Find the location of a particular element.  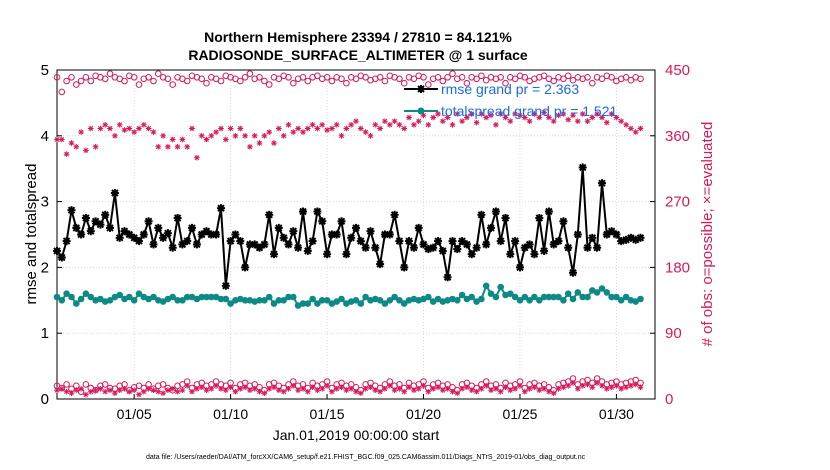

x-axis-label: Jan.01,2019 00:00:00 start is located at coordinates (356, 435).